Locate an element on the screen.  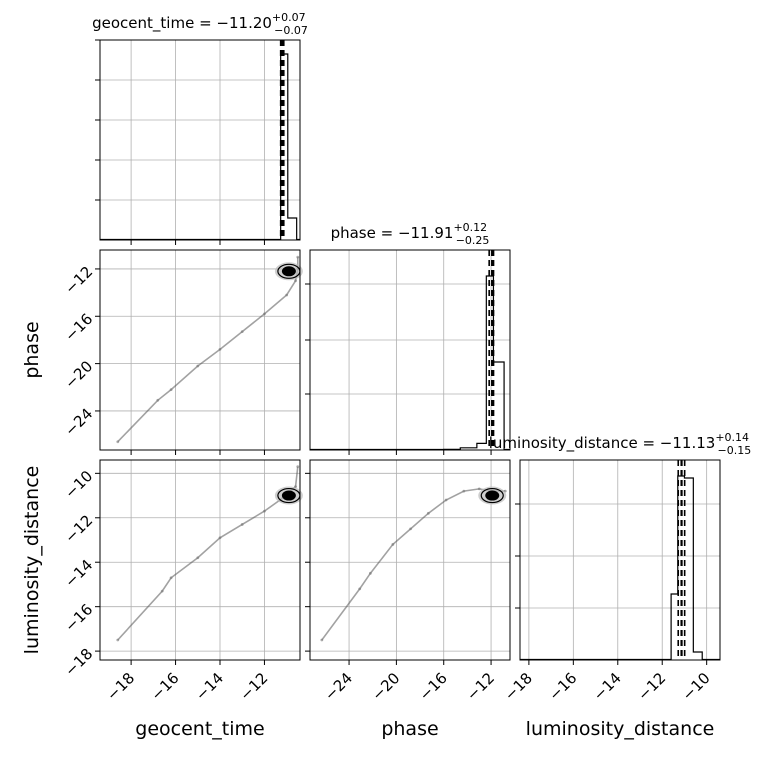
geocent-time-x-tick-label: −16 is located at coordinates (165, 686).